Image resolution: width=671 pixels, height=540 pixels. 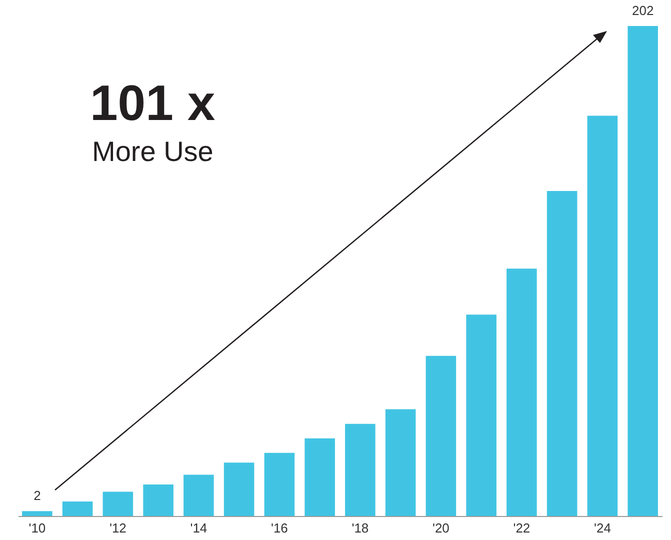 I want to click on x-tick-label: '10, so click(x=37, y=528).